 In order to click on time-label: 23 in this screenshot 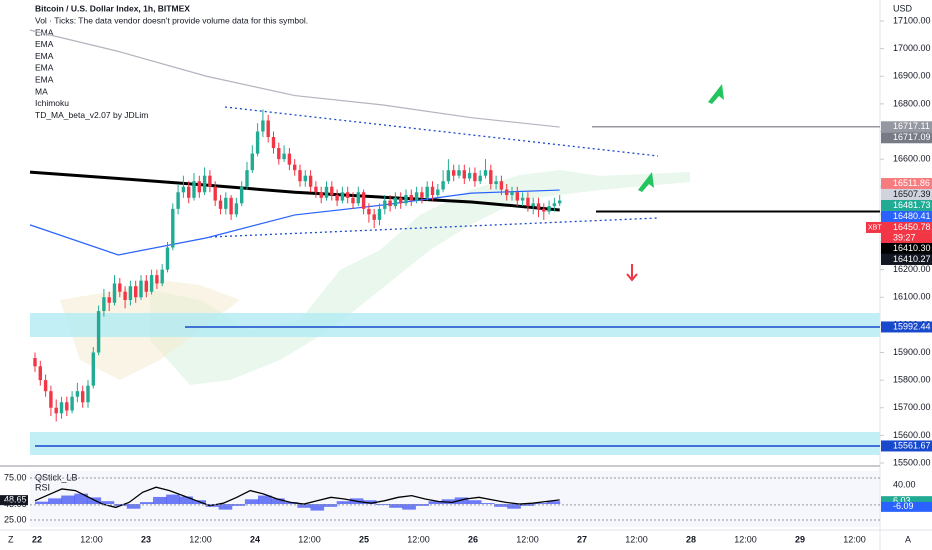, I will do `click(146, 539)`.